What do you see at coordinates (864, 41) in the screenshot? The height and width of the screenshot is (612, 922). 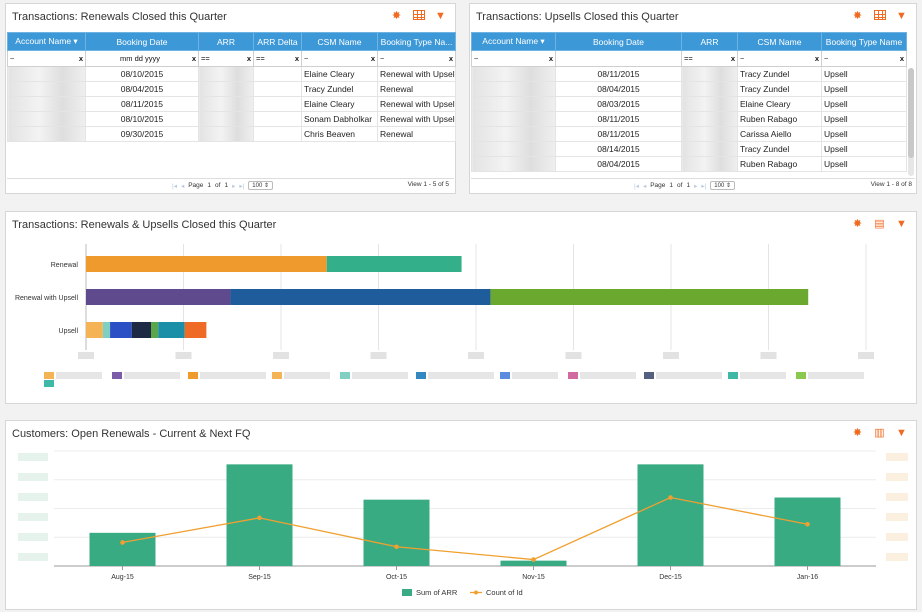 I see `col-booking-type: Booking Type Name` at bounding box center [864, 41].